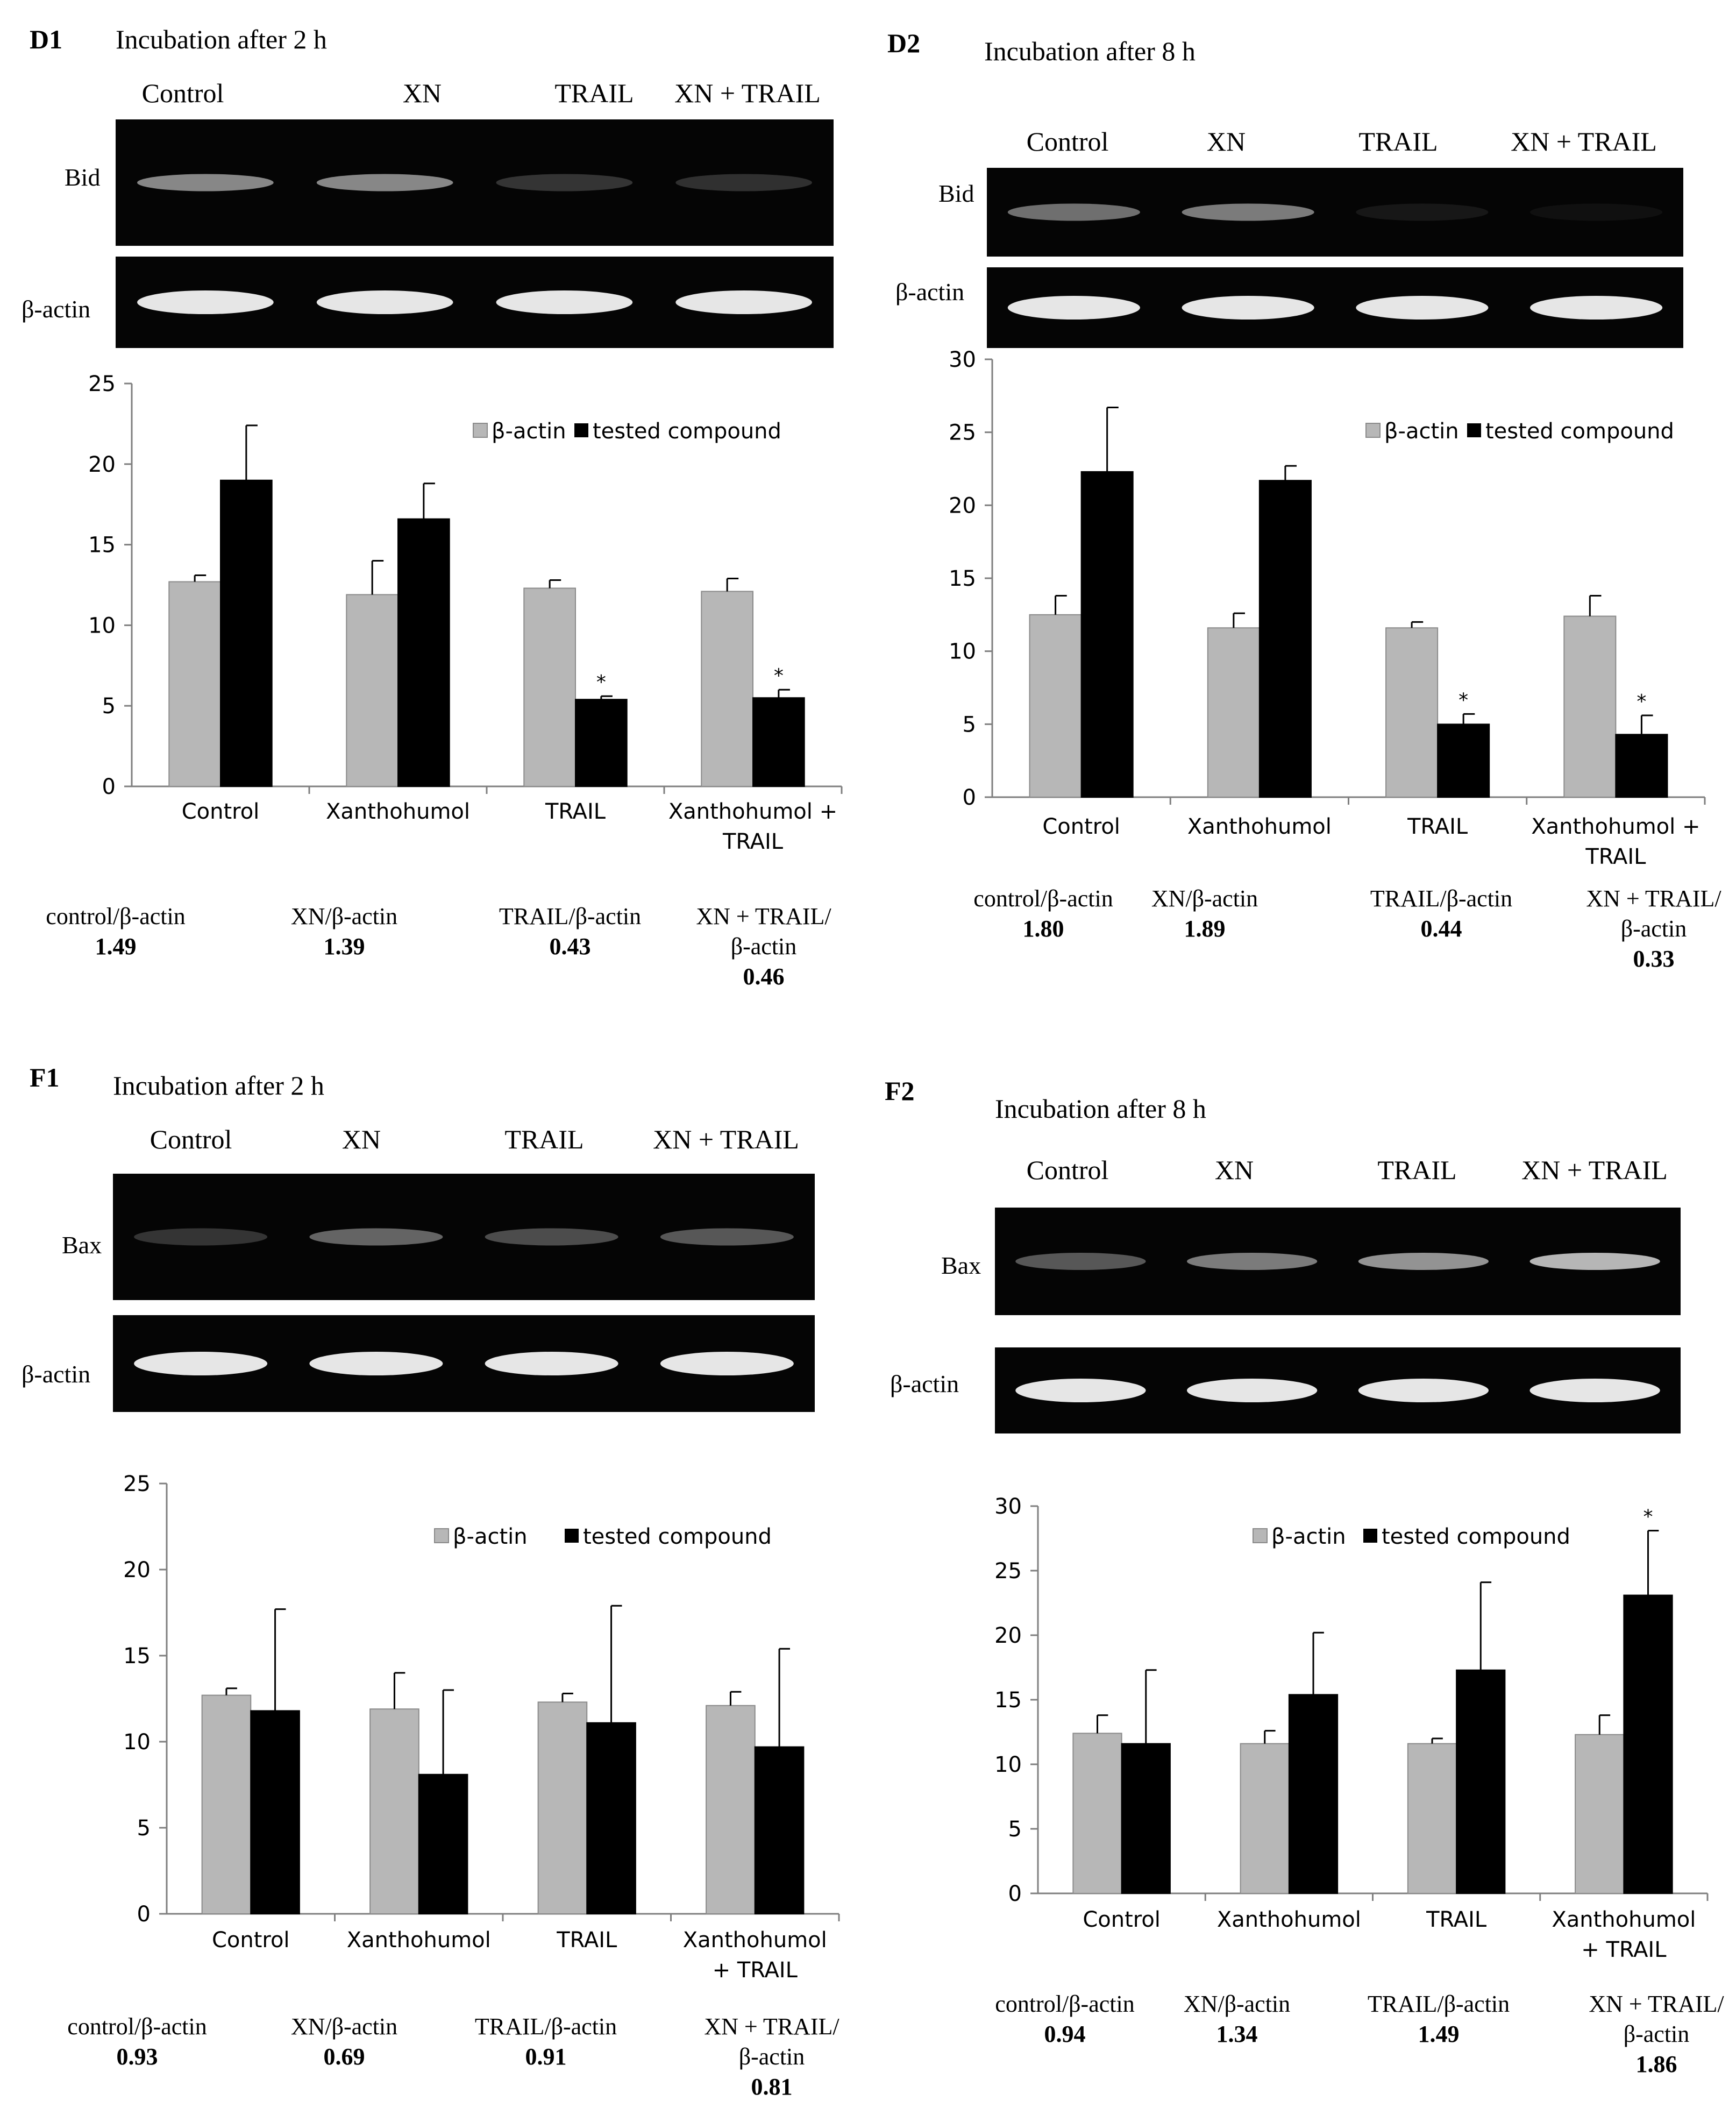  Describe the element at coordinates (544, 1139) in the screenshot. I see `lane-label: TRAIL` at that location.